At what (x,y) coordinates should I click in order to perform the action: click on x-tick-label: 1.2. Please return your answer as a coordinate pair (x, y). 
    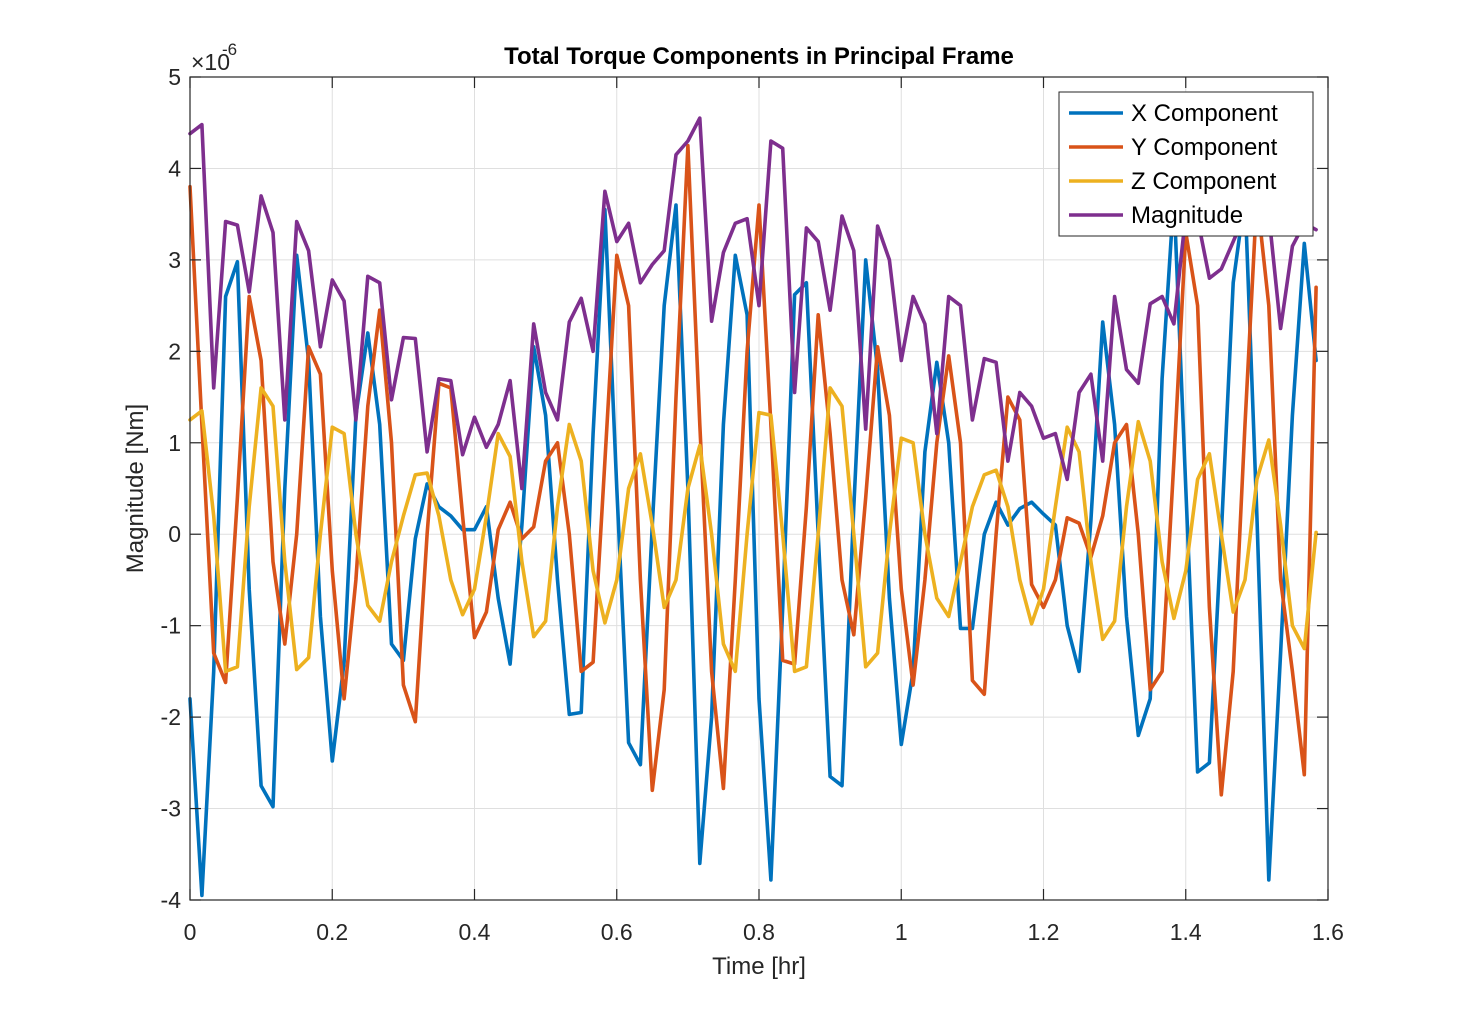
    Looking at the image, I should click on (1044, 932).